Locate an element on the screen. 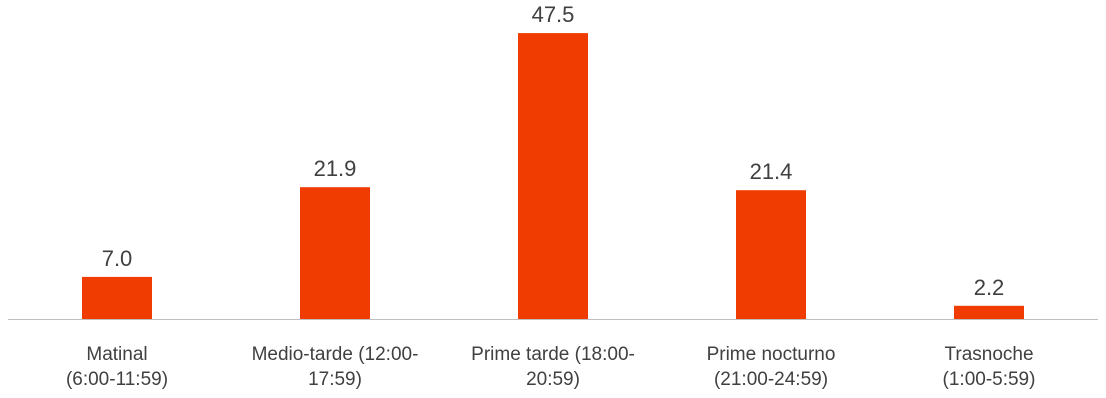  category-tick-label: Medio-tarde (12:00- 17:59) is located at coordinates (335, 367).